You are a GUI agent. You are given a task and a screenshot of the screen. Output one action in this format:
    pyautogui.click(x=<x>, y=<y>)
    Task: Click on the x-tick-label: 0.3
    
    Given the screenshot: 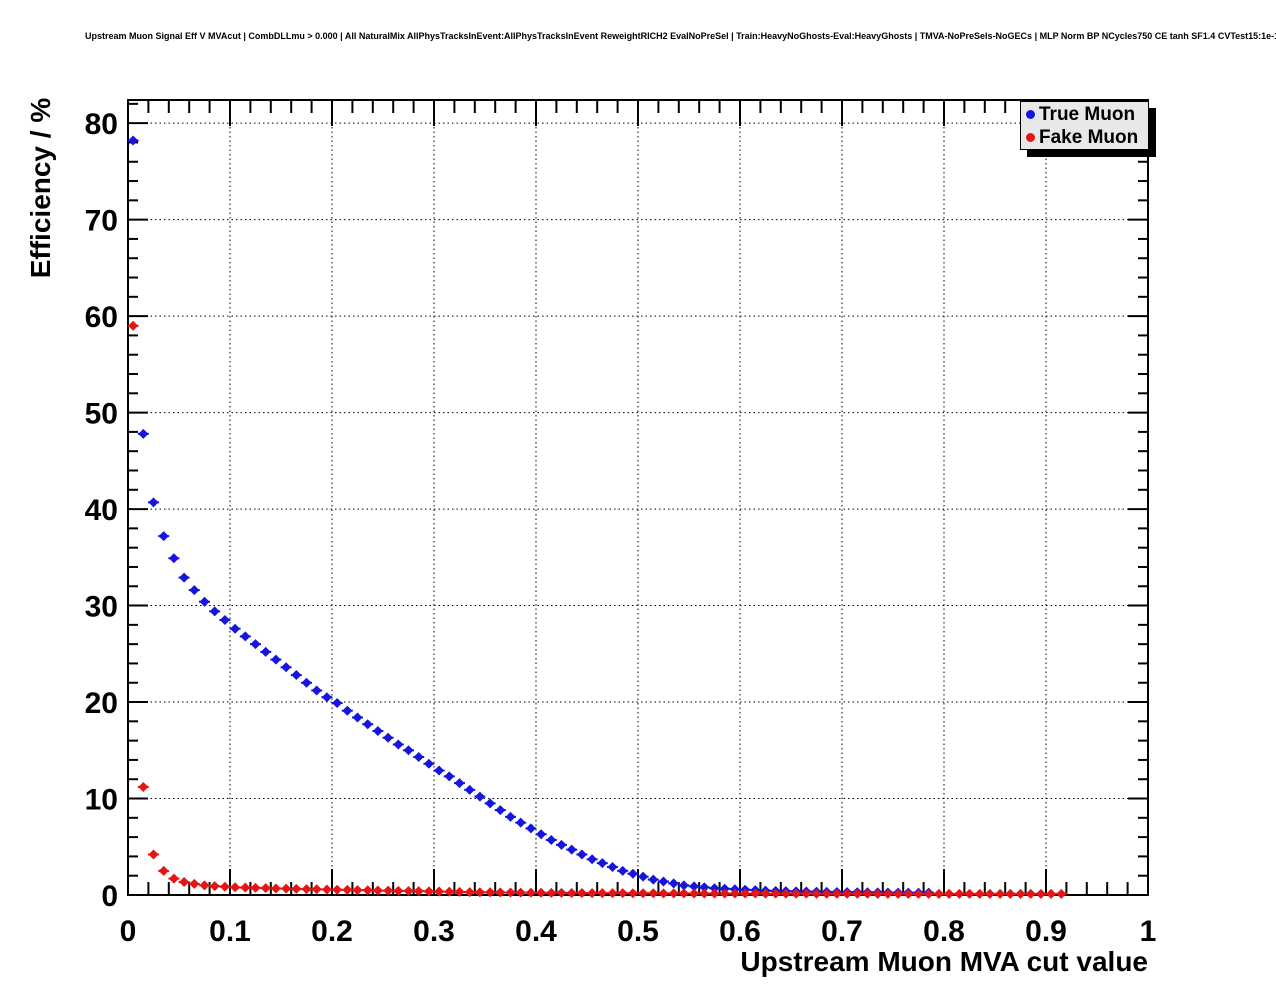 What is the action you would take?
    pyautogui.click(x=434, y=931)
    